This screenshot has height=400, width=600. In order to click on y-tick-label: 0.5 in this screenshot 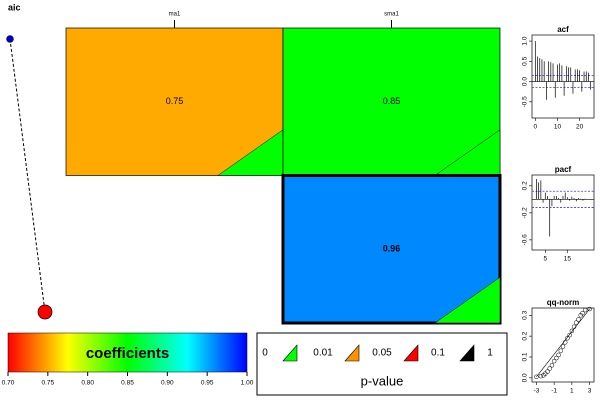, I will do `click(525, 60)`.